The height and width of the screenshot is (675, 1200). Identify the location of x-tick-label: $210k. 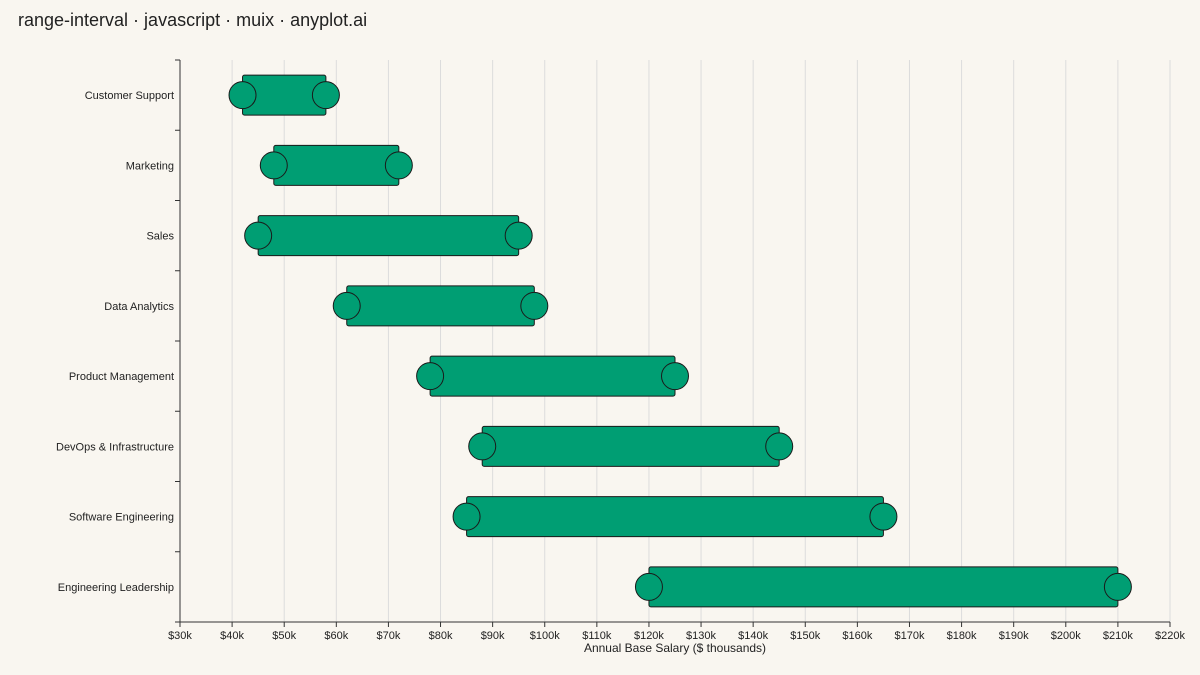
(1118, 636).